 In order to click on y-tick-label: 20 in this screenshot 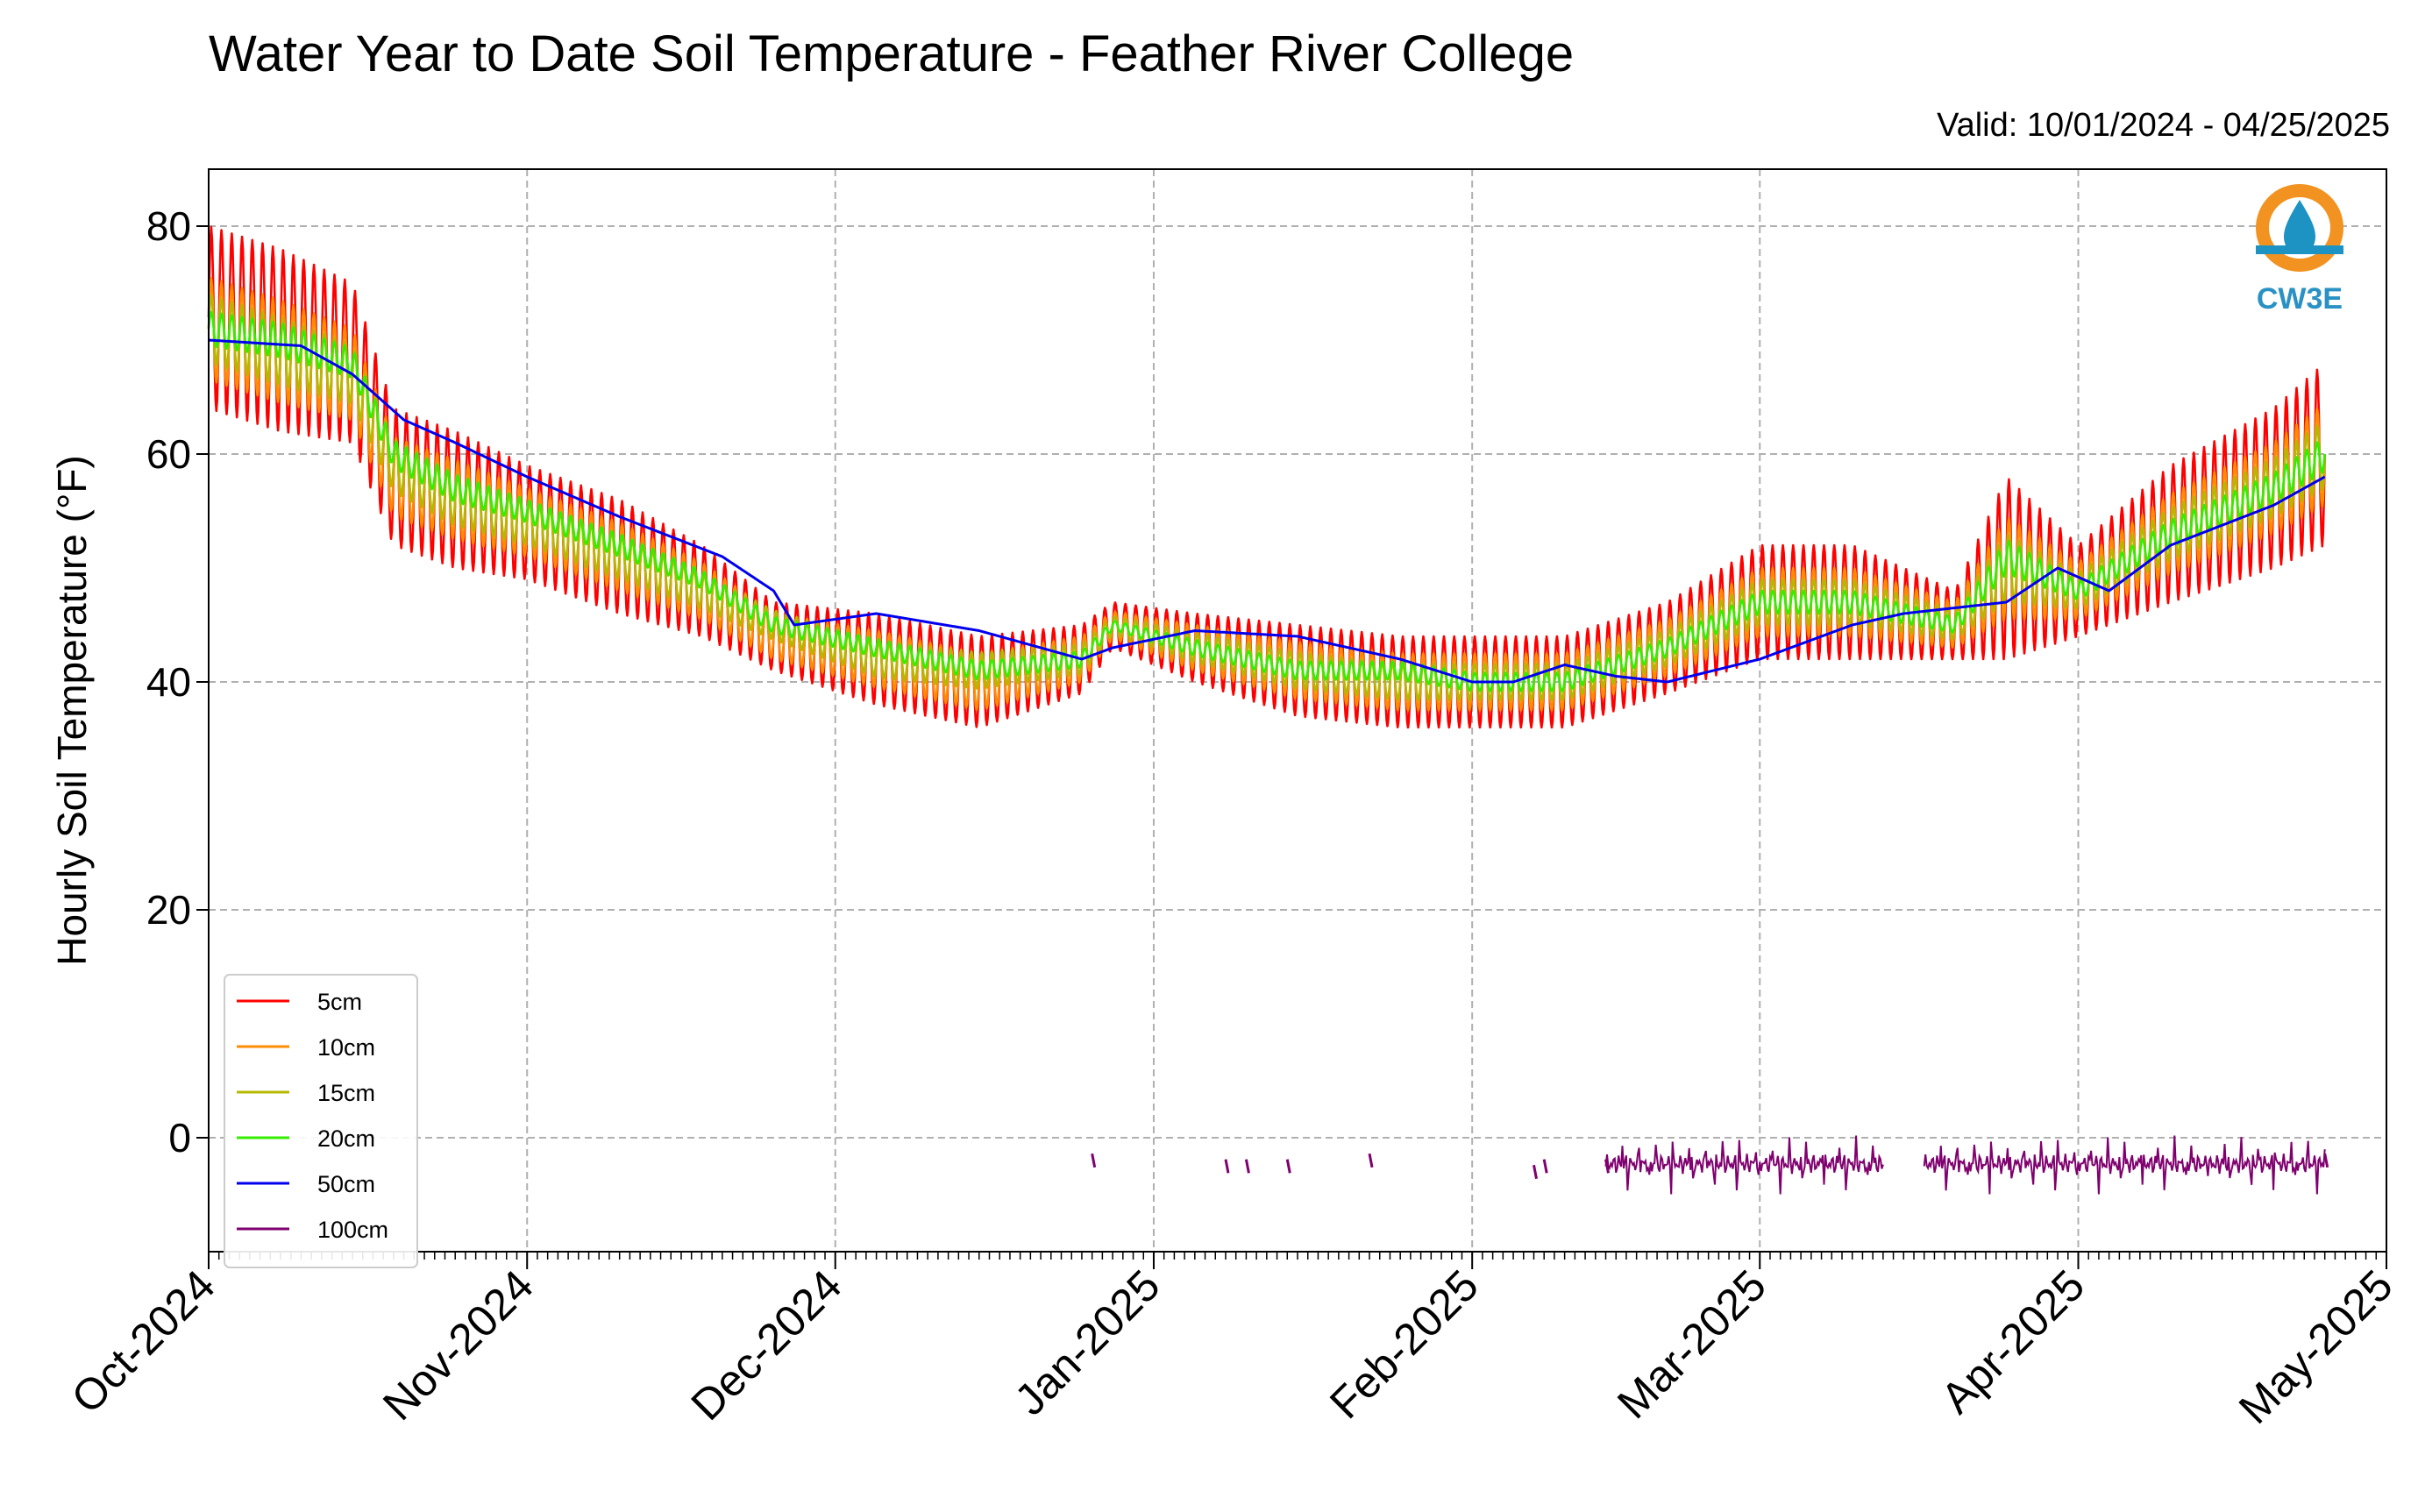, I will do `click(168, 910)`.